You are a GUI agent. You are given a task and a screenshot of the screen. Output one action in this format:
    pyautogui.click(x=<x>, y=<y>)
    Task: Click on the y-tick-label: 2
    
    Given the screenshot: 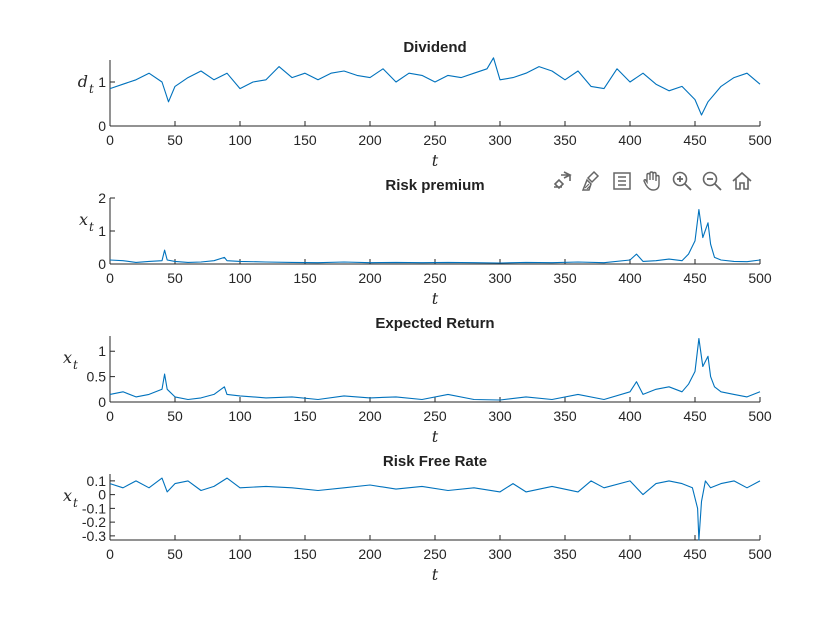 What is the action you would take?
    pyautogui.click(x=102, y=198)
    